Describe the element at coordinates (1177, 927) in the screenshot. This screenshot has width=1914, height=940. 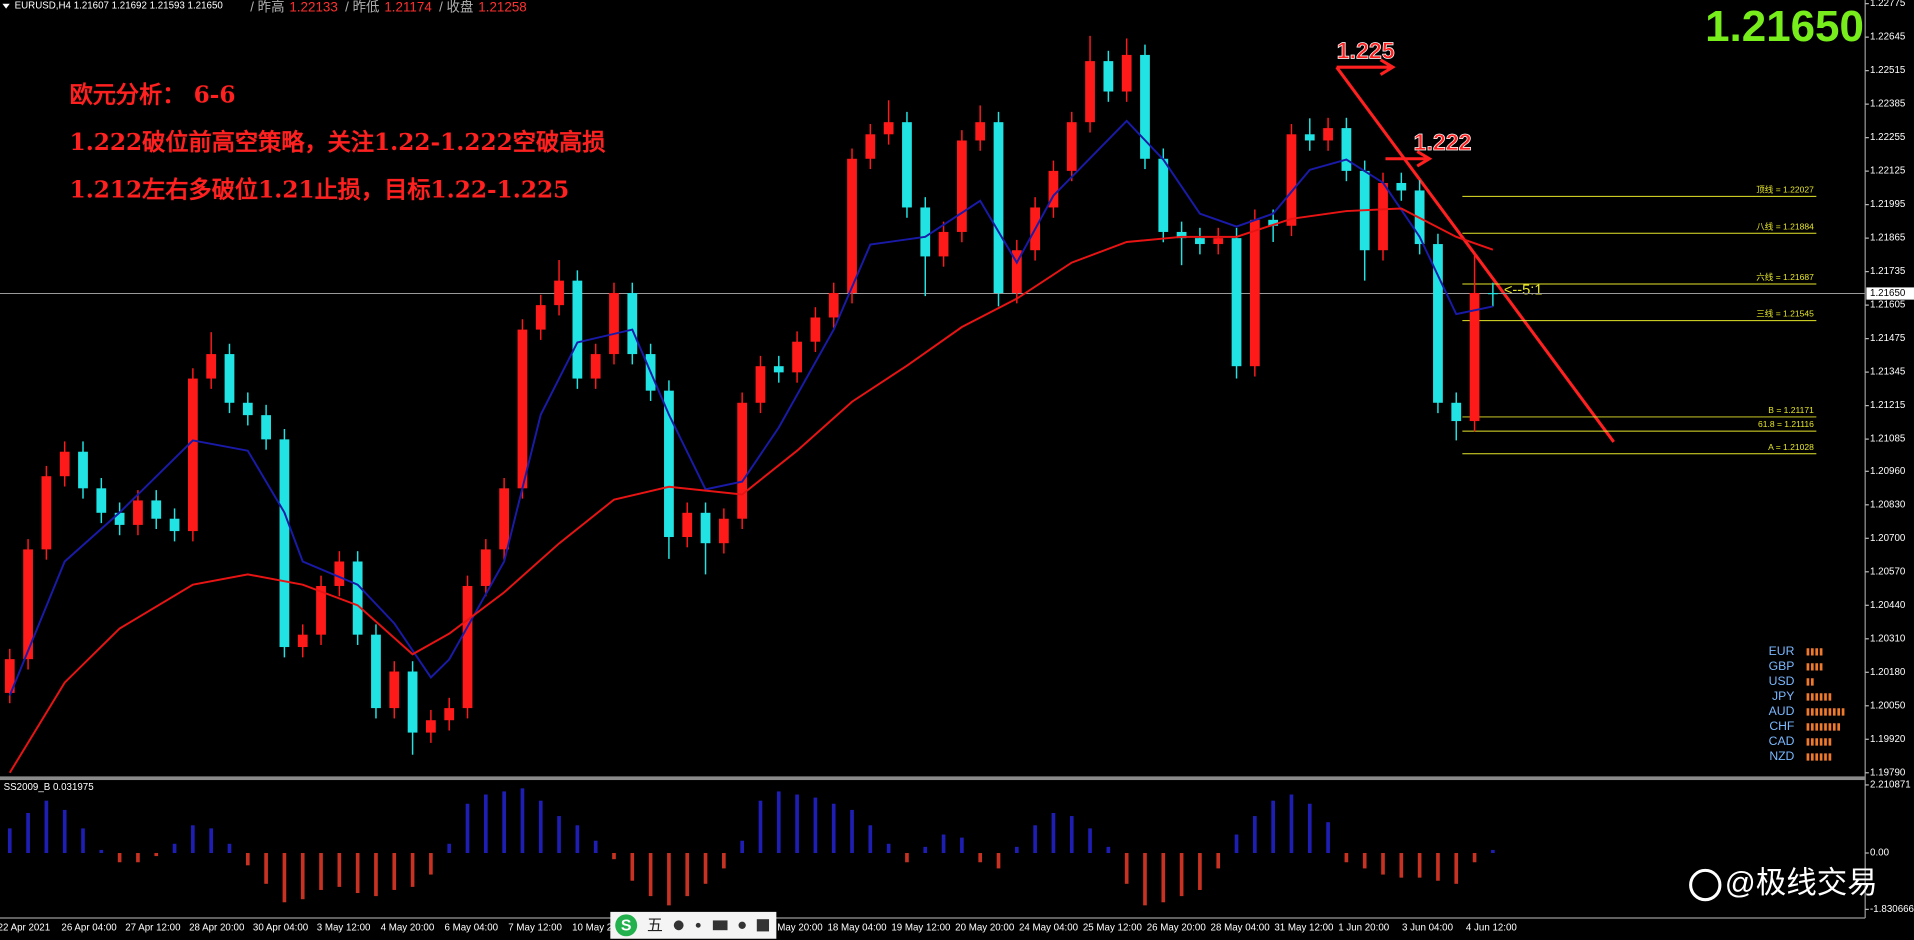
I see `x-tick-label: 26 May 20:00` at that location.